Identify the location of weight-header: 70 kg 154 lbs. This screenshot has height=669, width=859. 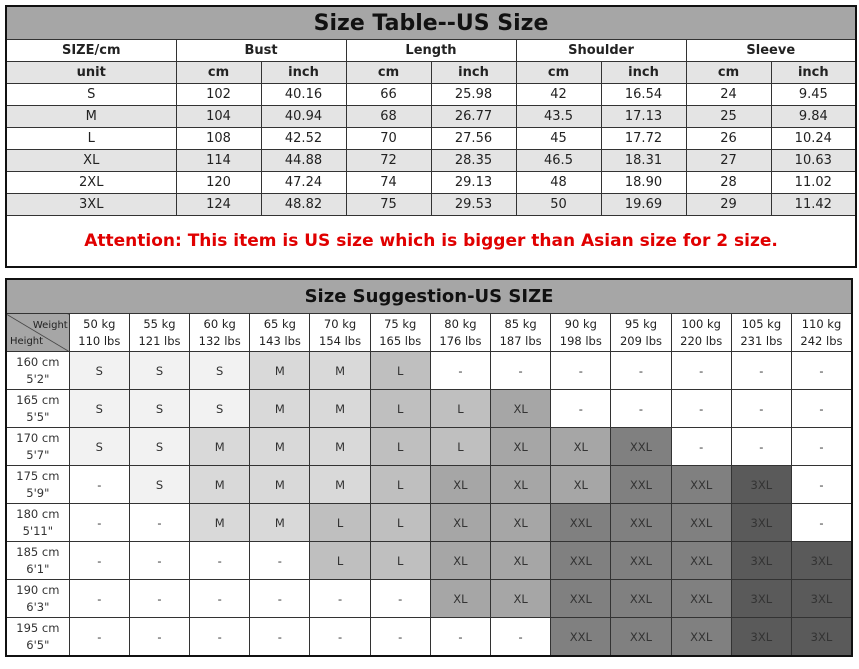
(340, 332).